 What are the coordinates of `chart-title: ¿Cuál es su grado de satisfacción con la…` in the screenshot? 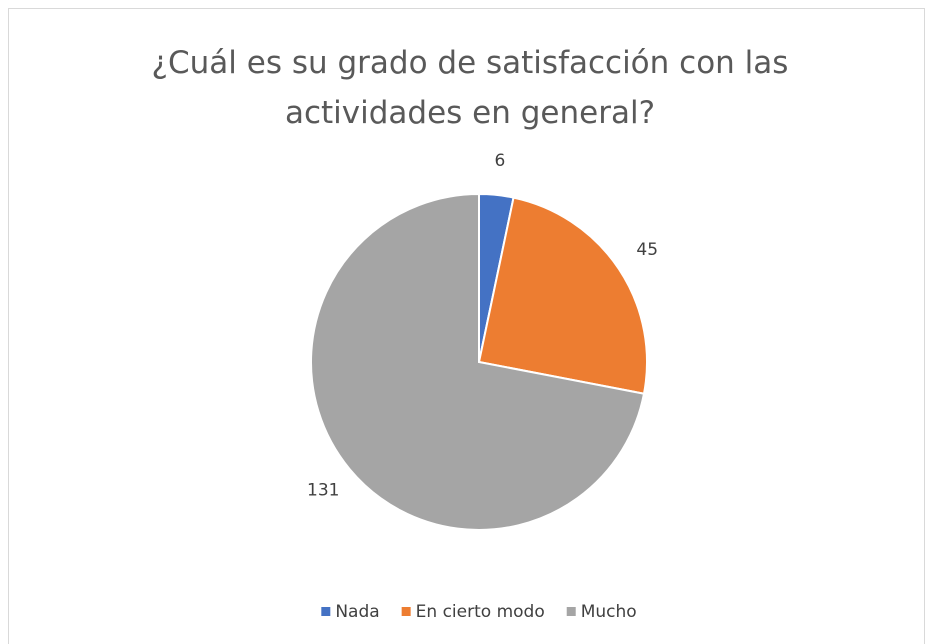 It's located at (470, 88).